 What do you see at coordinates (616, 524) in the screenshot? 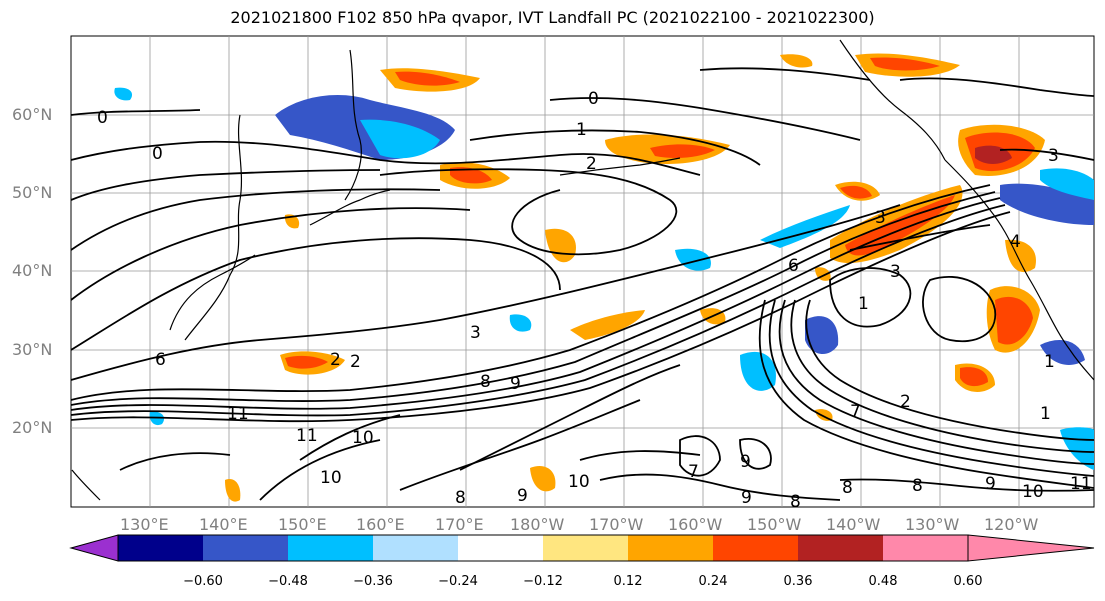
I see `lon-label: 170°W` at bounding box center [616, 524].